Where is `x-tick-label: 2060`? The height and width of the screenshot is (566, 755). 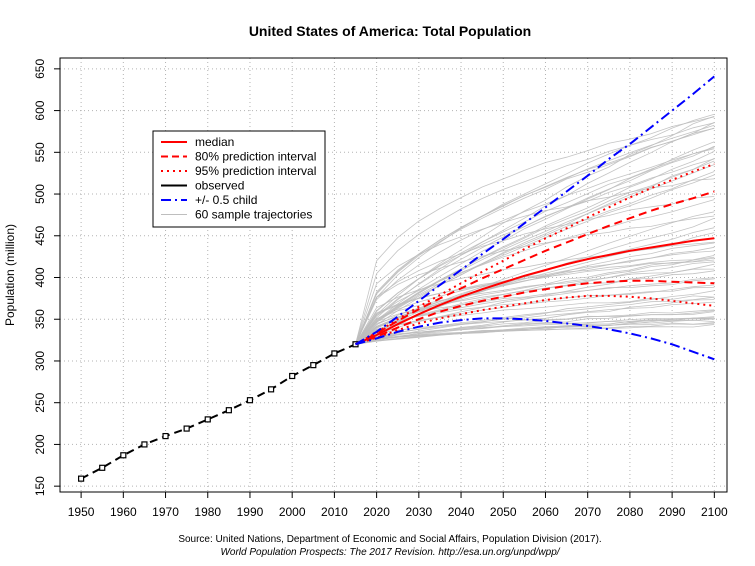 x-tick-label: 2060 is located at coordinates (545, 512).